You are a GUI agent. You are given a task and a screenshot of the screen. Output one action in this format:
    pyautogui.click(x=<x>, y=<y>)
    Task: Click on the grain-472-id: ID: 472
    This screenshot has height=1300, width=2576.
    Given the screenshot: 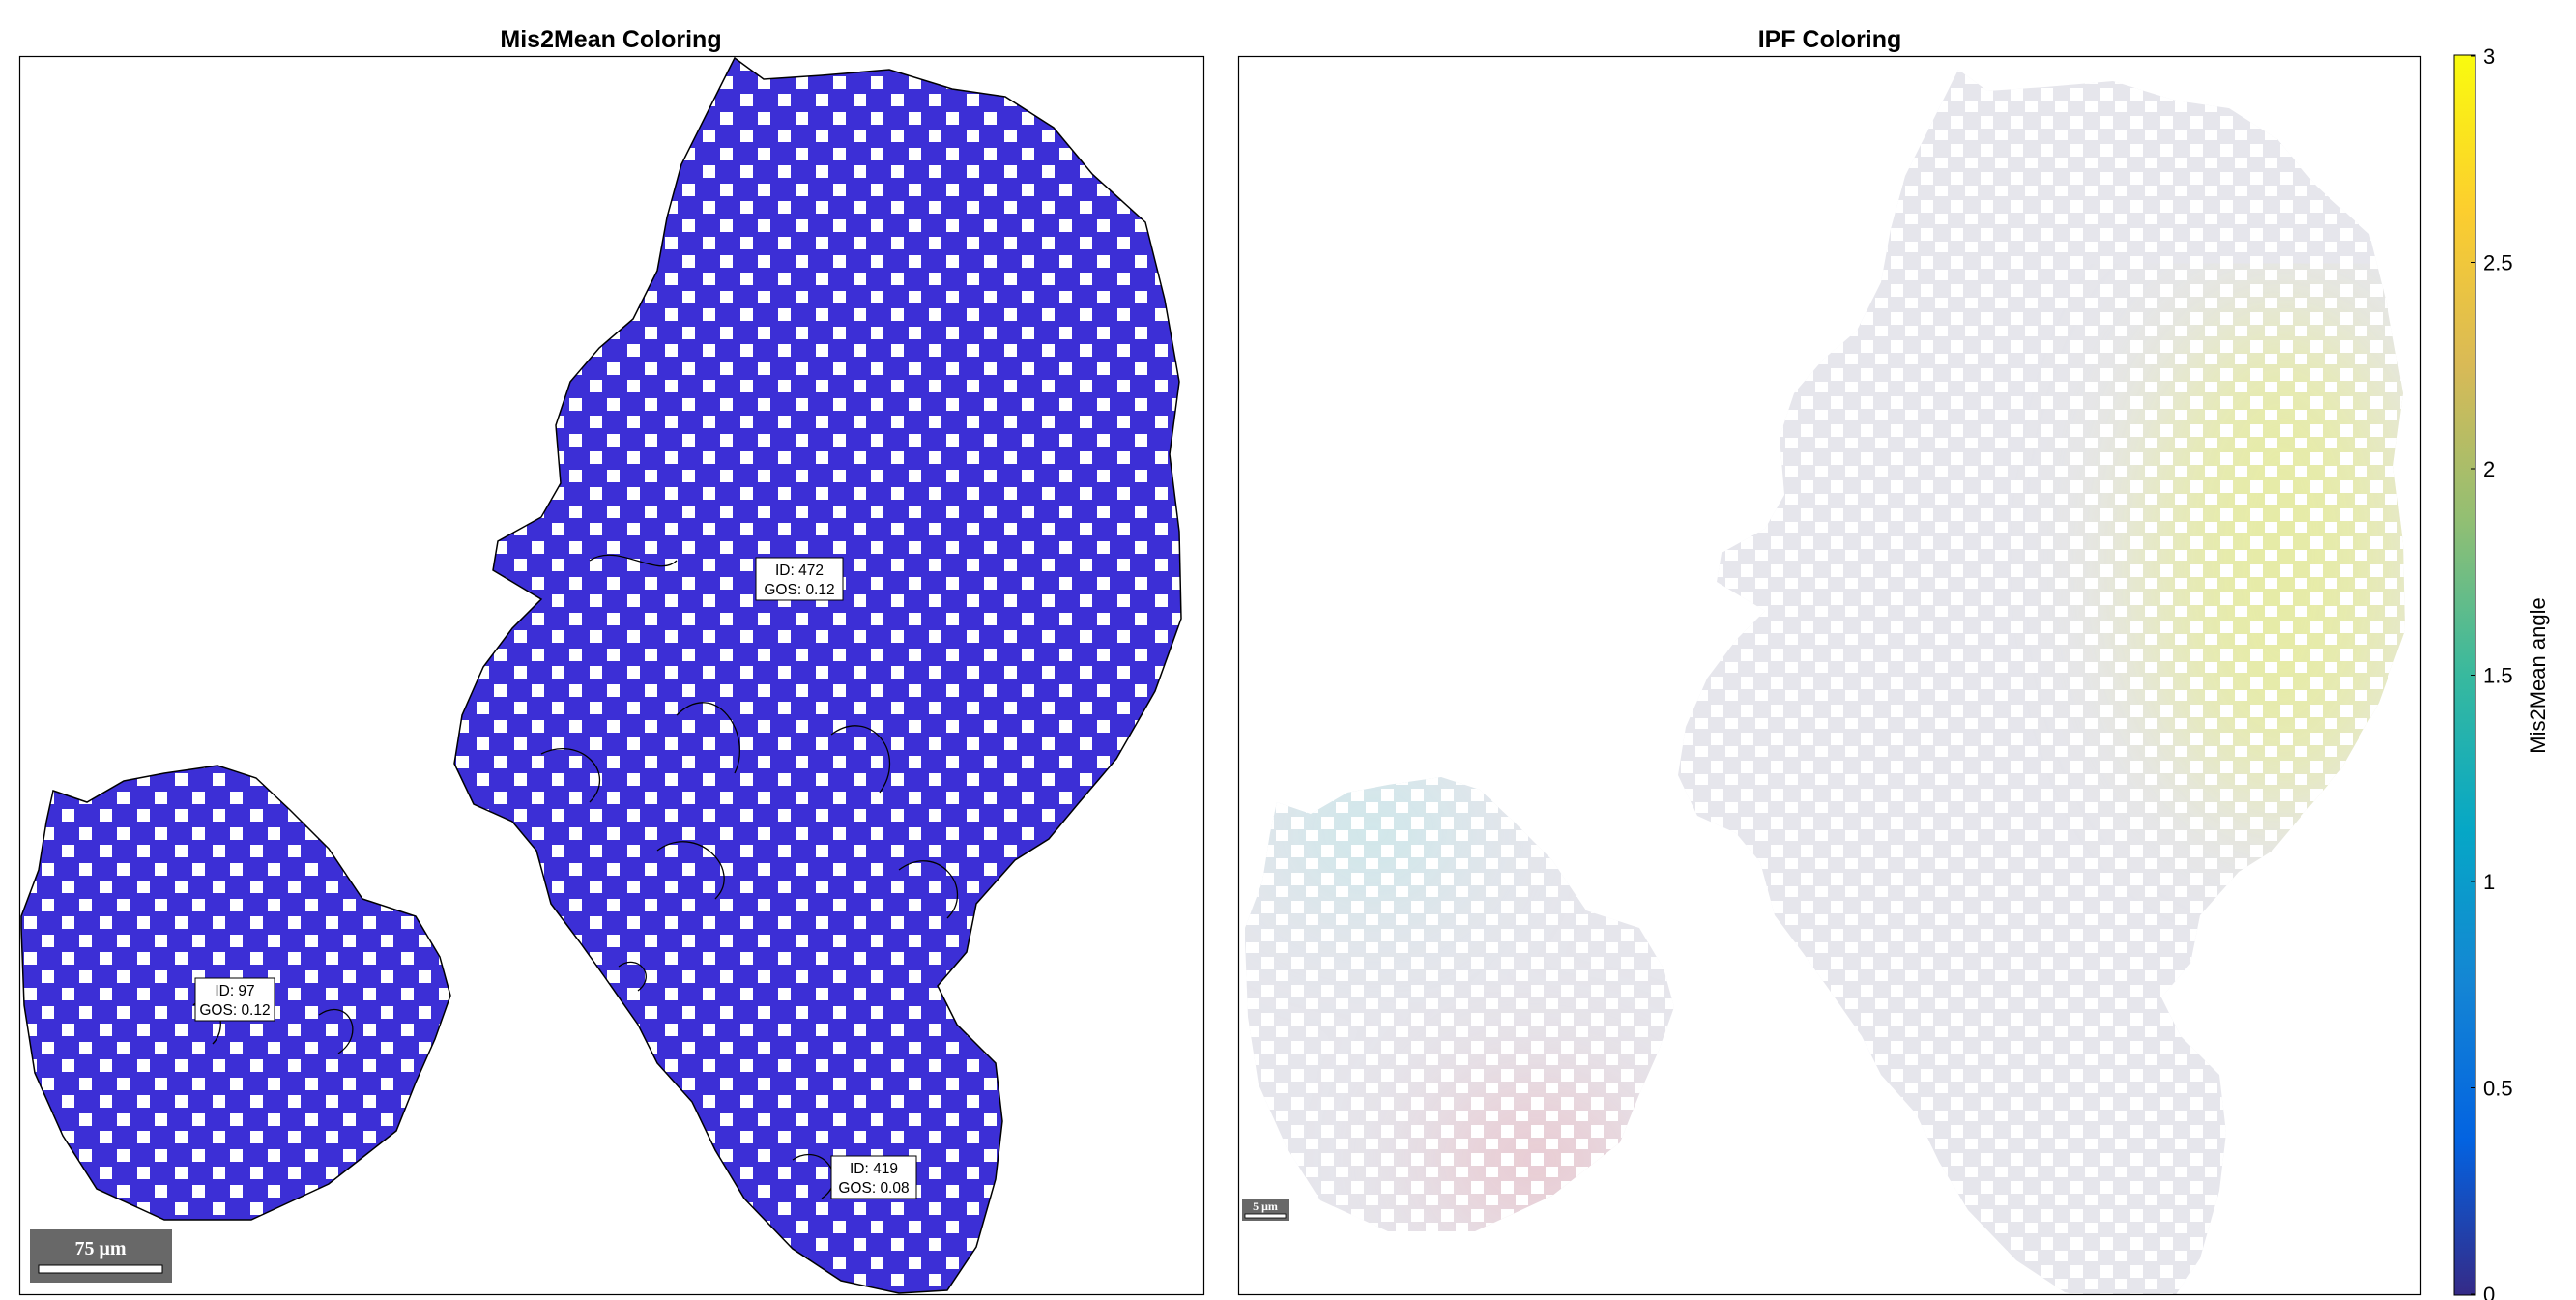 What is the action you would take?
    pyautogui.click(x=799, y=571)
    